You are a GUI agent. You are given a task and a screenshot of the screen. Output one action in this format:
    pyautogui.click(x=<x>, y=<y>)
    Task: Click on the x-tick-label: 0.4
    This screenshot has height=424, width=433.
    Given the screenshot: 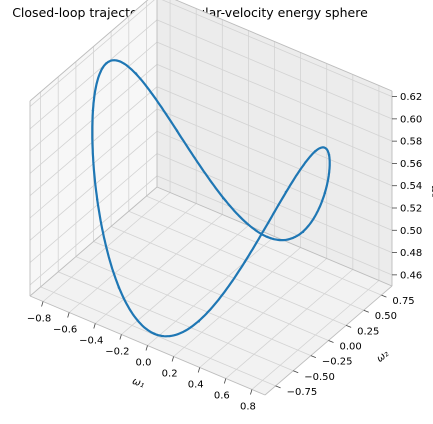 What is the action you would take?
    pyautogui.click(x=196, y=385)
    